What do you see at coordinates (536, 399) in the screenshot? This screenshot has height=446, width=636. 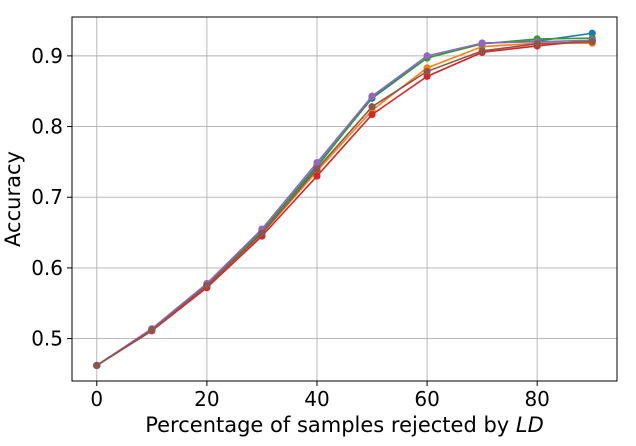 I see `x-tick-label: 80` at bounding box center [536, 399].